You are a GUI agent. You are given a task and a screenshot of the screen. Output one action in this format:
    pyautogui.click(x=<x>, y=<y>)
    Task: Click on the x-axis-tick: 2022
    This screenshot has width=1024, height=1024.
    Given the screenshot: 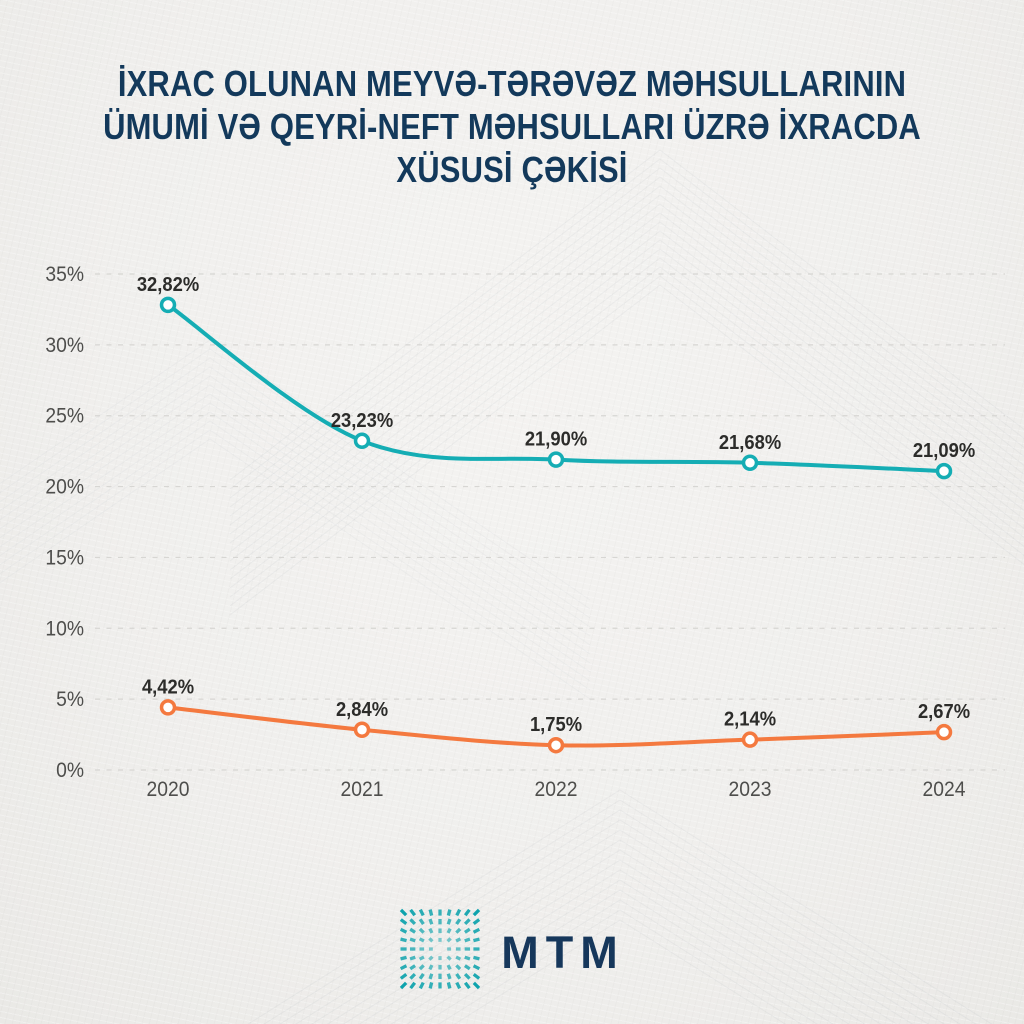 What is the action you would take?
    pyautogui.click(x=556, y=789)
    